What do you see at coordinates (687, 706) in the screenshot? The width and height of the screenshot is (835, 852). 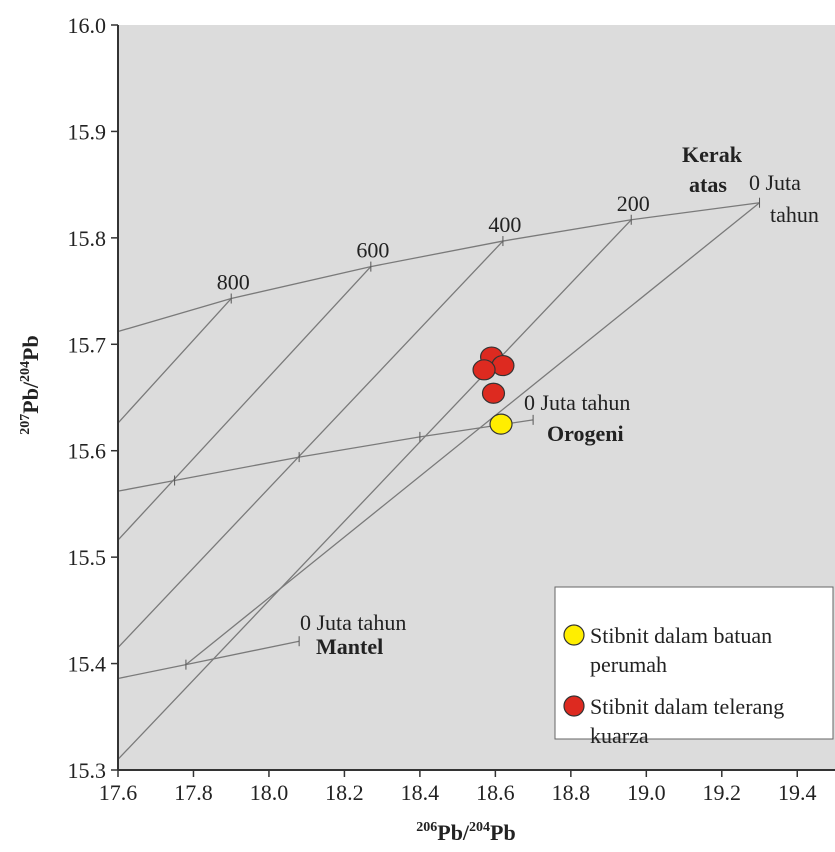 I see `legend-label-quartz-vein-line1: Stibnit dalam telerang` at bounding box center [687, 706].